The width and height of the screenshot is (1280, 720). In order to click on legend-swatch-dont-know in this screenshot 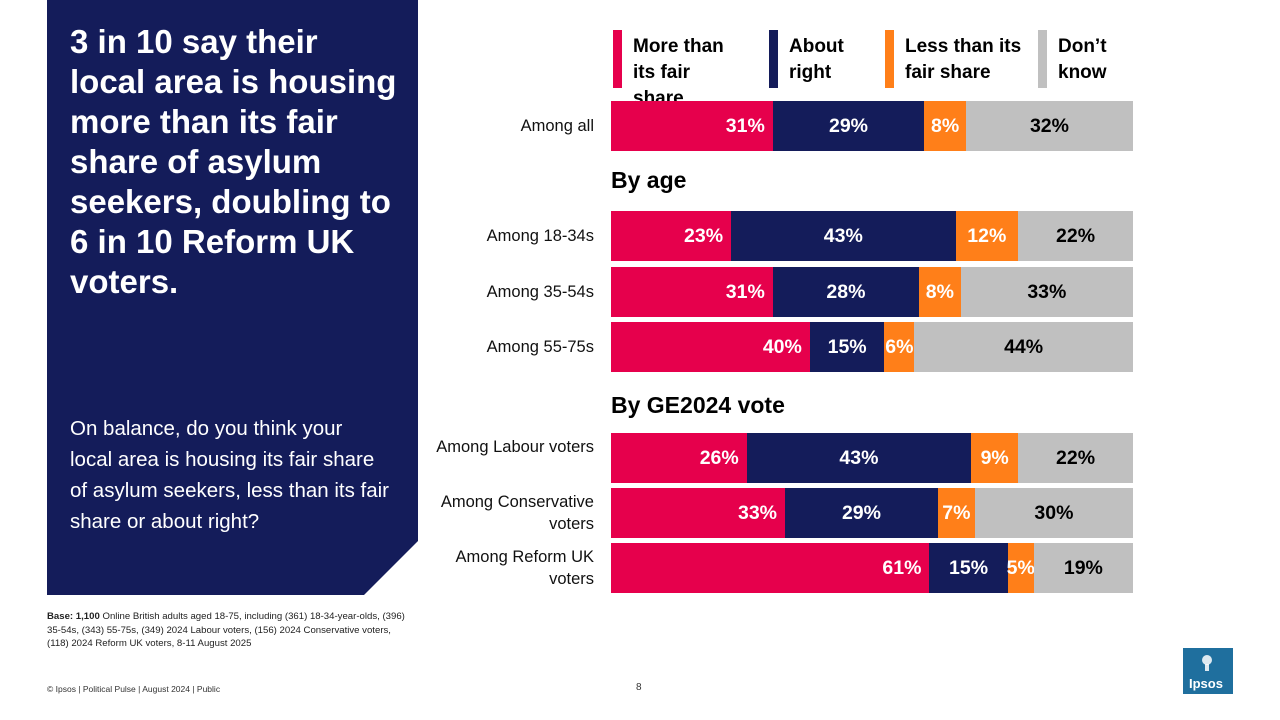, I will do `click(1042, 59)`.